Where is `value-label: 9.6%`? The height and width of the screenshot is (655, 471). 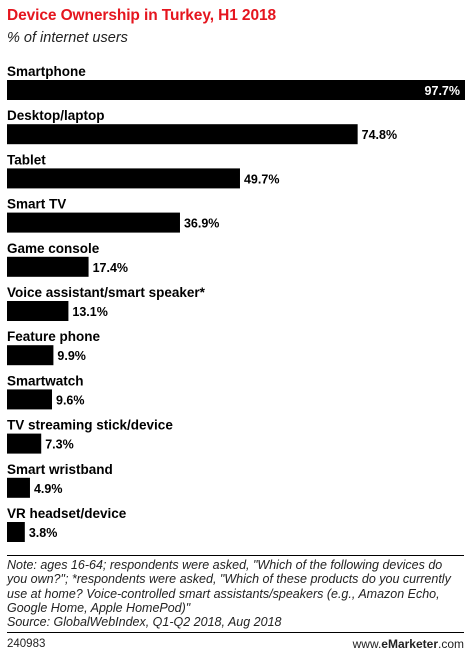
value-label: 9.6% is located at coordinates (70, 400).